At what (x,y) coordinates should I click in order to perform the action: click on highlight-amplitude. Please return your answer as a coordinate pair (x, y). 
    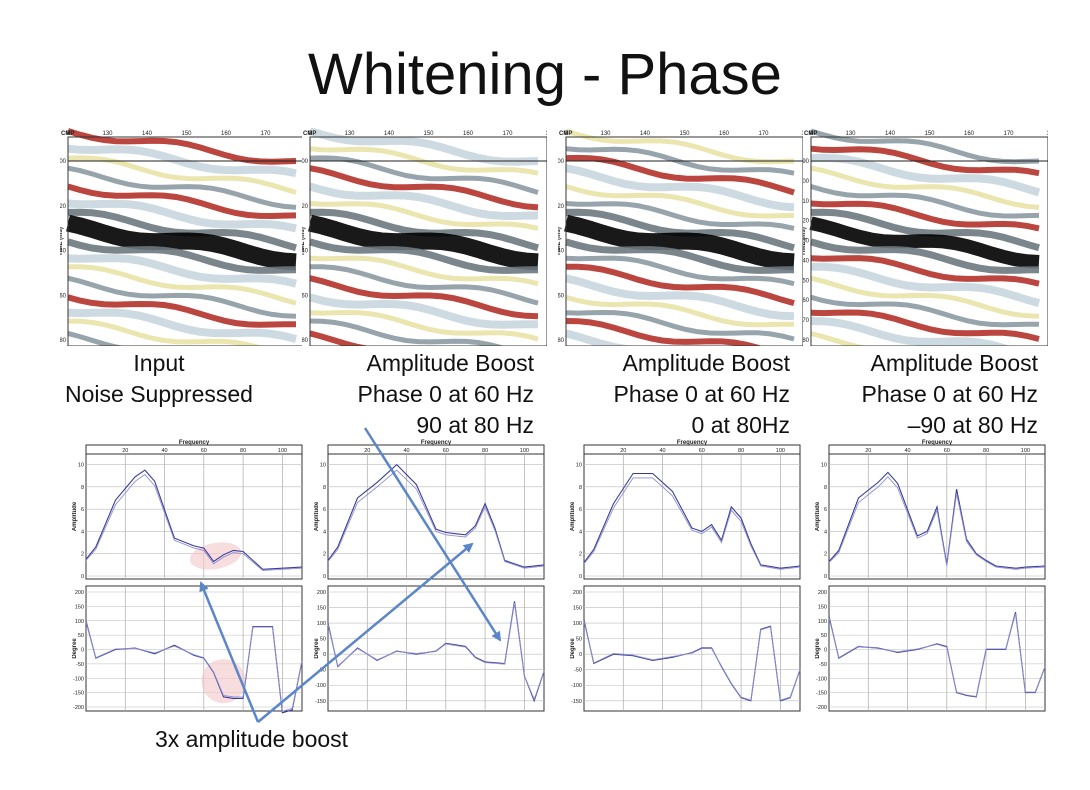
    Looking at the image, I should click on (215, 556).